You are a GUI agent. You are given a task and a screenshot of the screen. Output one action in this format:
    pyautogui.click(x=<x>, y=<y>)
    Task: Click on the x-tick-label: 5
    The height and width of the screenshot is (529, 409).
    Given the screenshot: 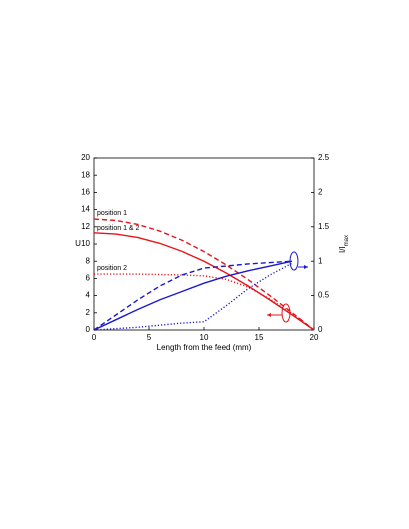 What is the action you would take?
    pyautogui.click(x=149, y=337)
    